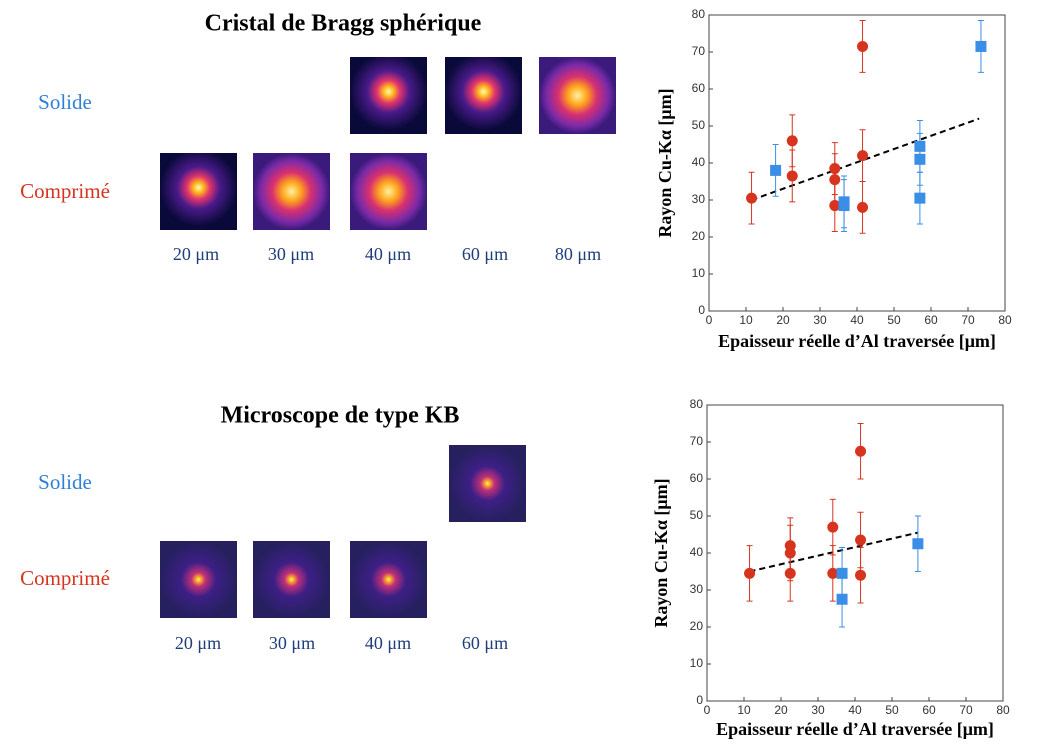  I want to click on fit-line, so click(834, 552).